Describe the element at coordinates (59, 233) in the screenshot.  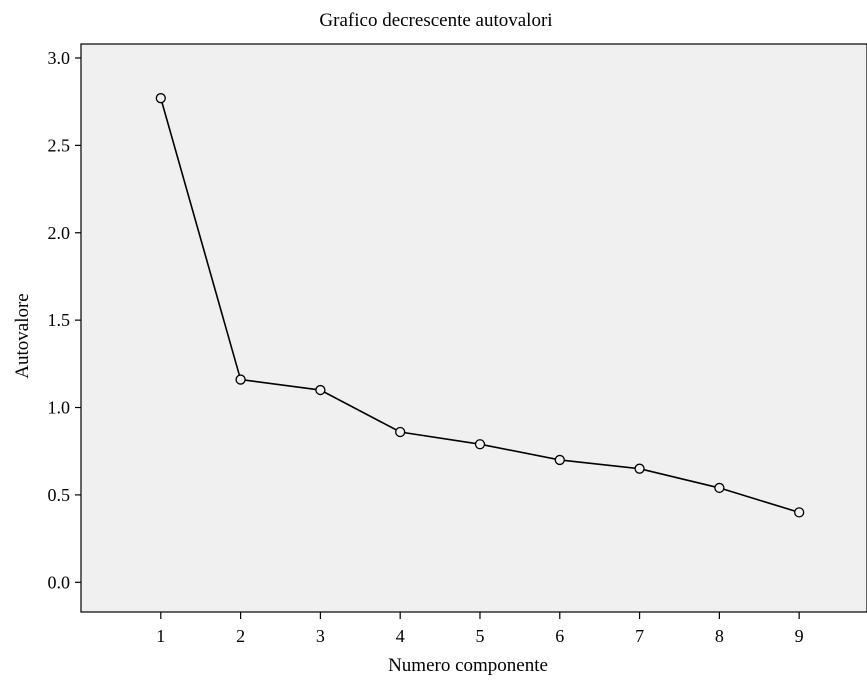
I see `y-tick-label: 2.0` at that location.